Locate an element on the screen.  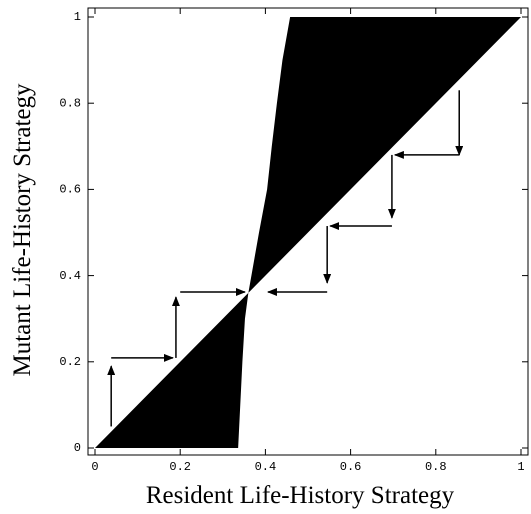
y-tick-label: 0.2 is located at coordinates (70, 362).